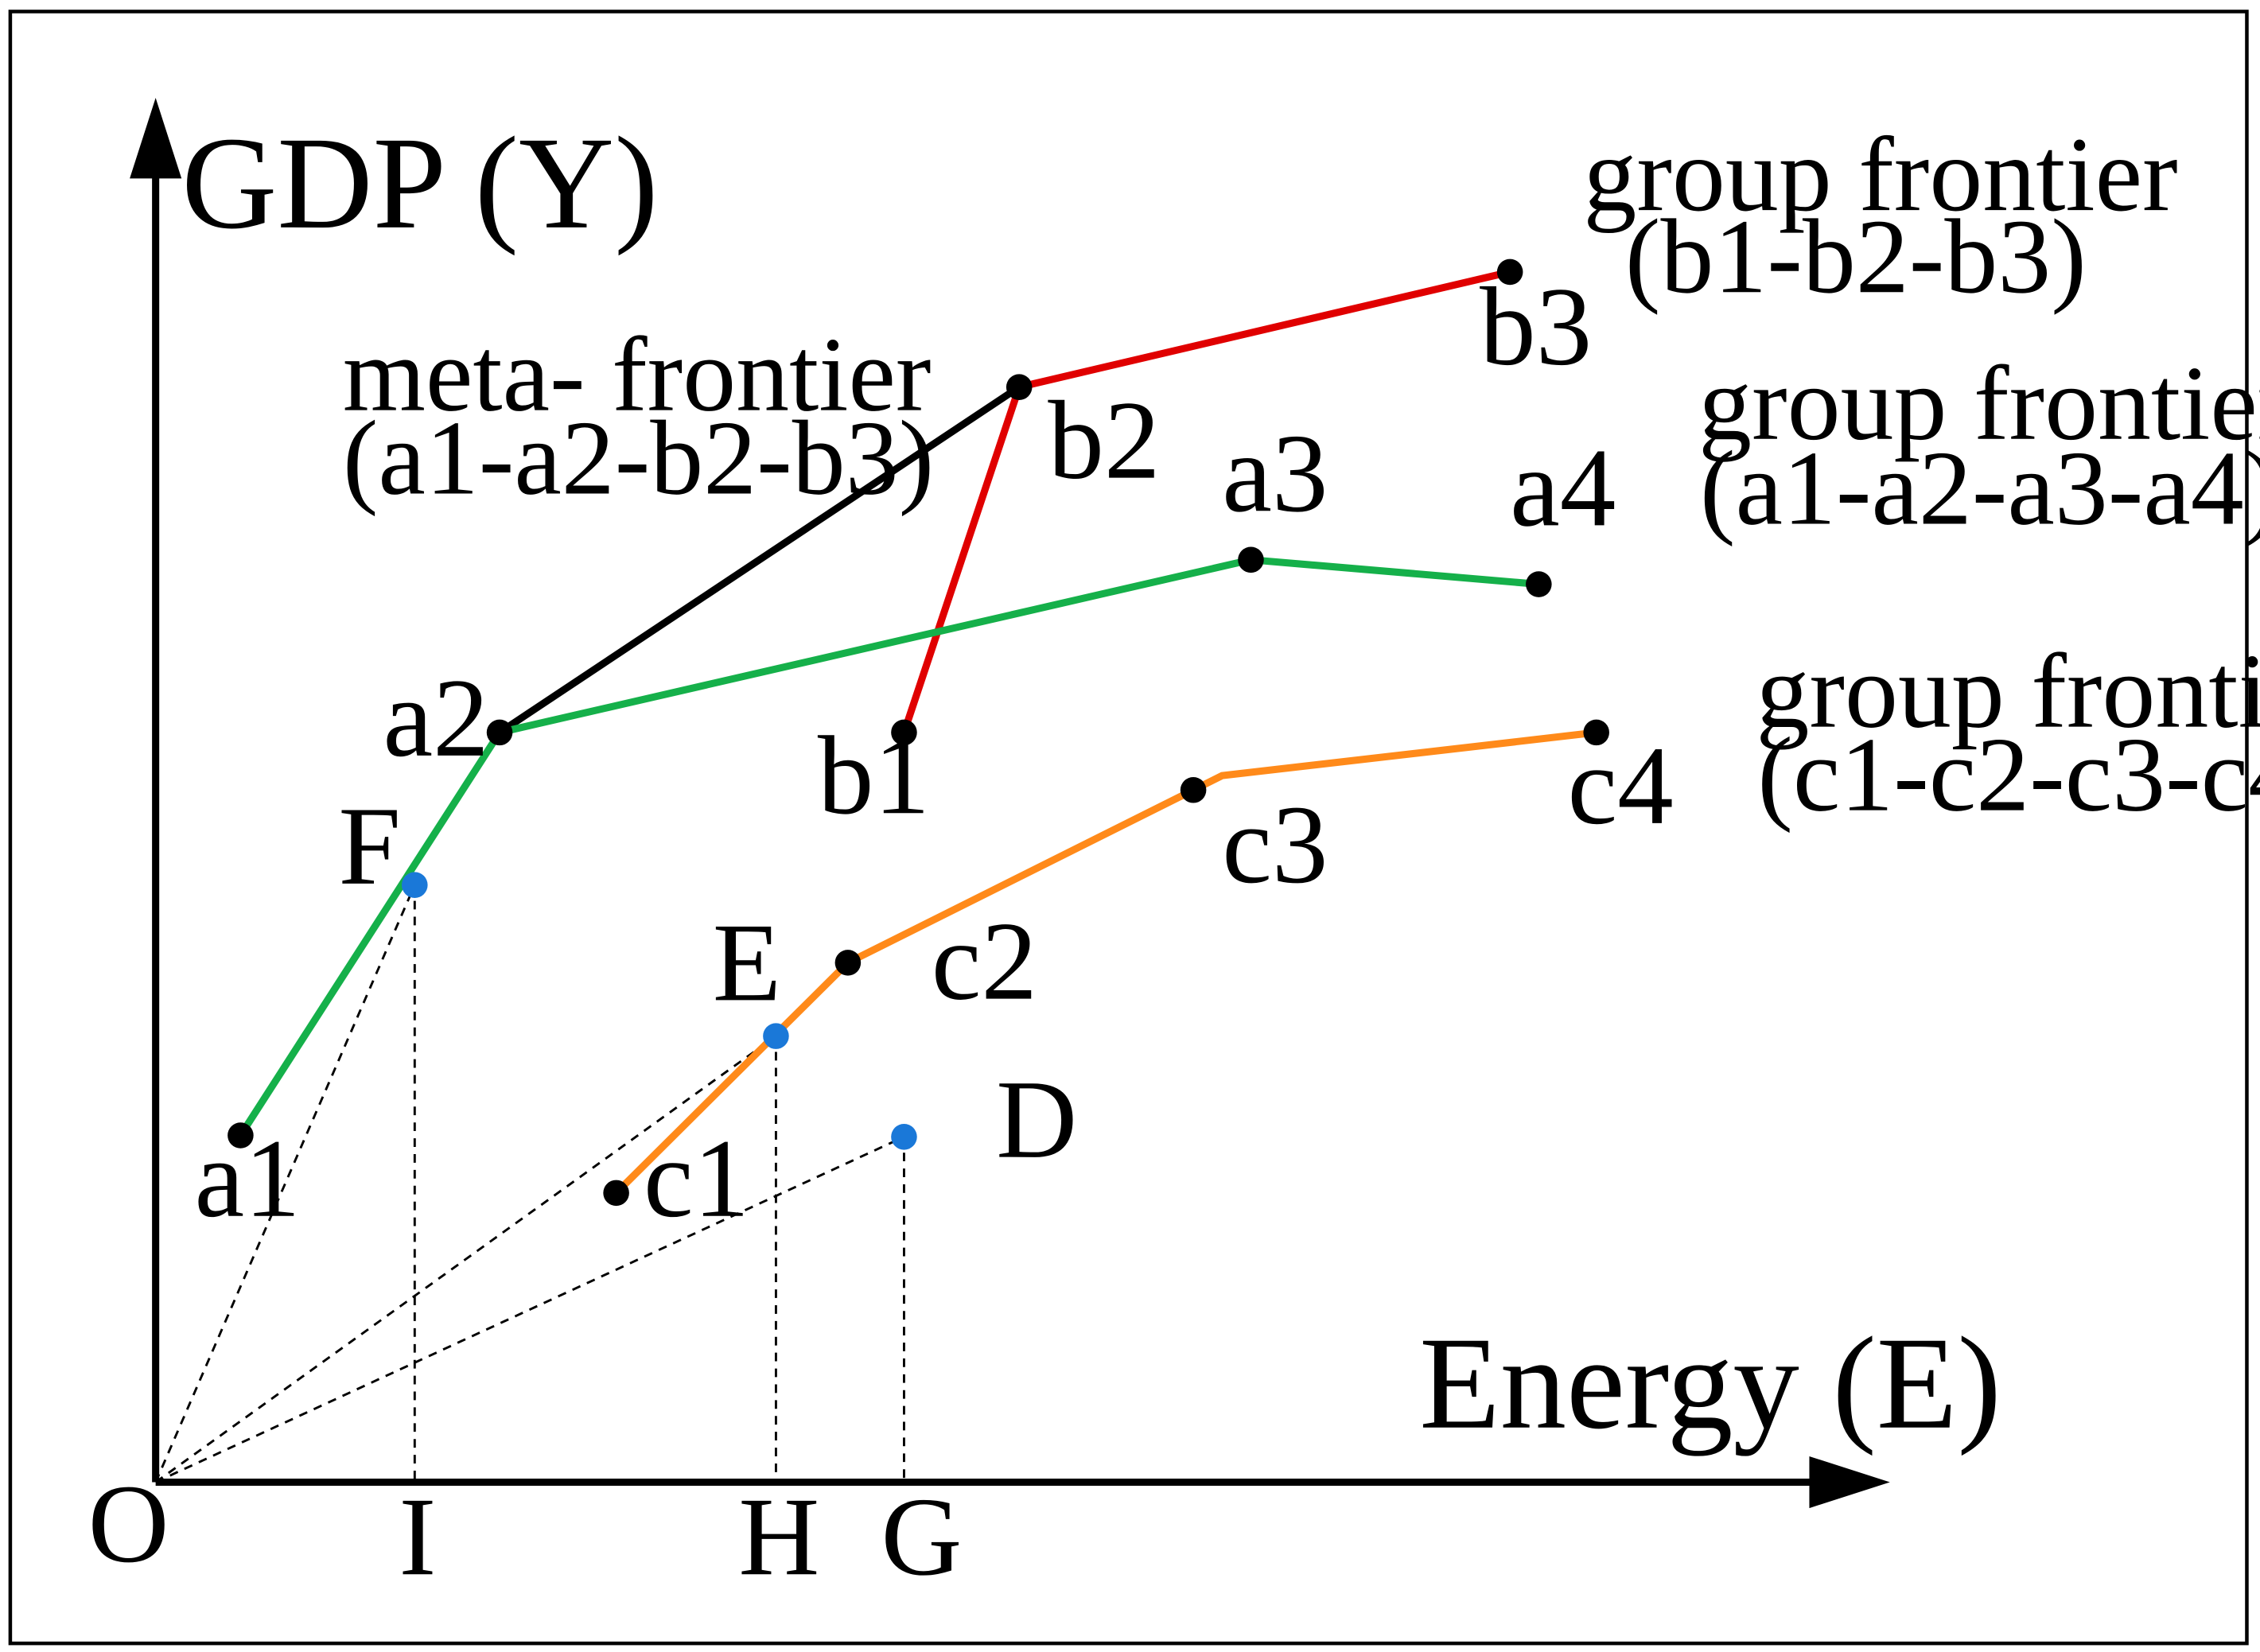  Describe the element at coordinates (637, 374) in the screenshot. I see `caption-meta-title: meta- frontier` at that location.